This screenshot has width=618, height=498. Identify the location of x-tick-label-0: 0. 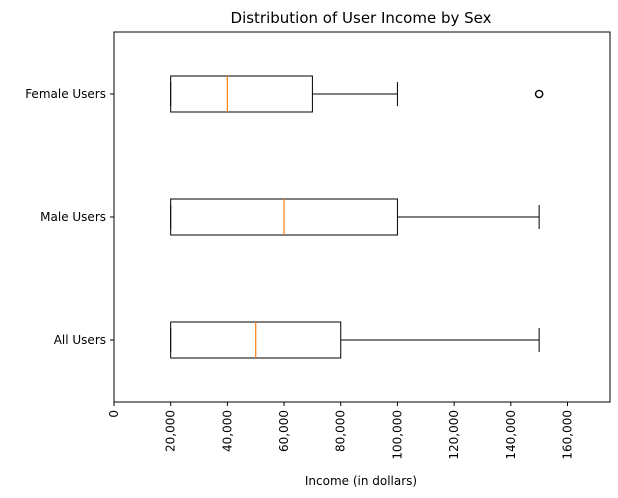
(114, 414).